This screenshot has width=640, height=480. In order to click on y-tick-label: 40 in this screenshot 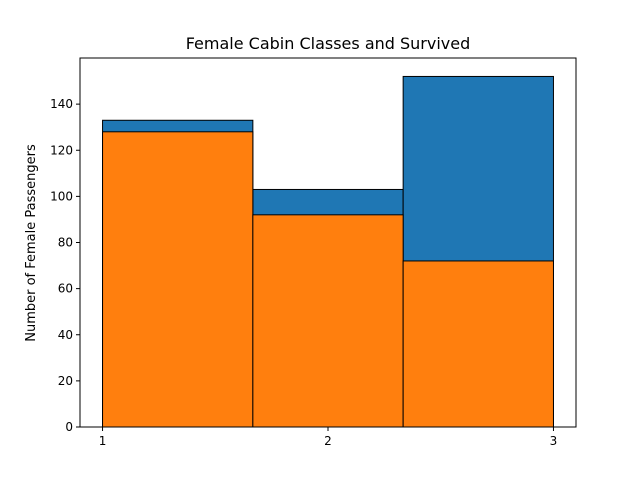, I will do `click(65, 335)`.